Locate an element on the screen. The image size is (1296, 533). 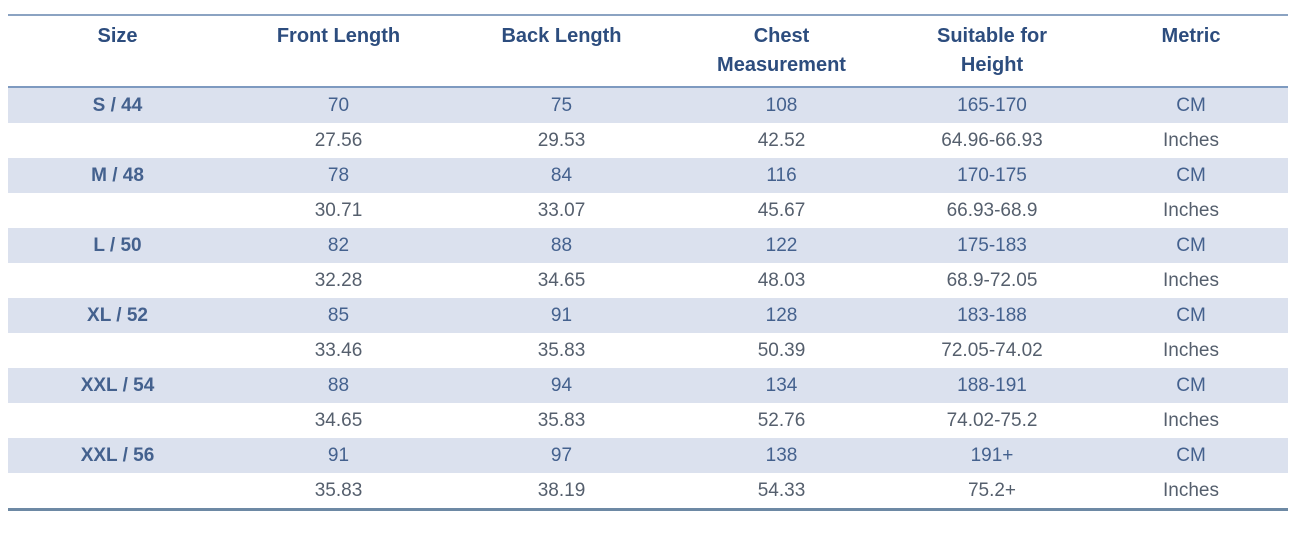
suitable-height-cell: 74.02-75.2 is located at coordinates (992, 420).